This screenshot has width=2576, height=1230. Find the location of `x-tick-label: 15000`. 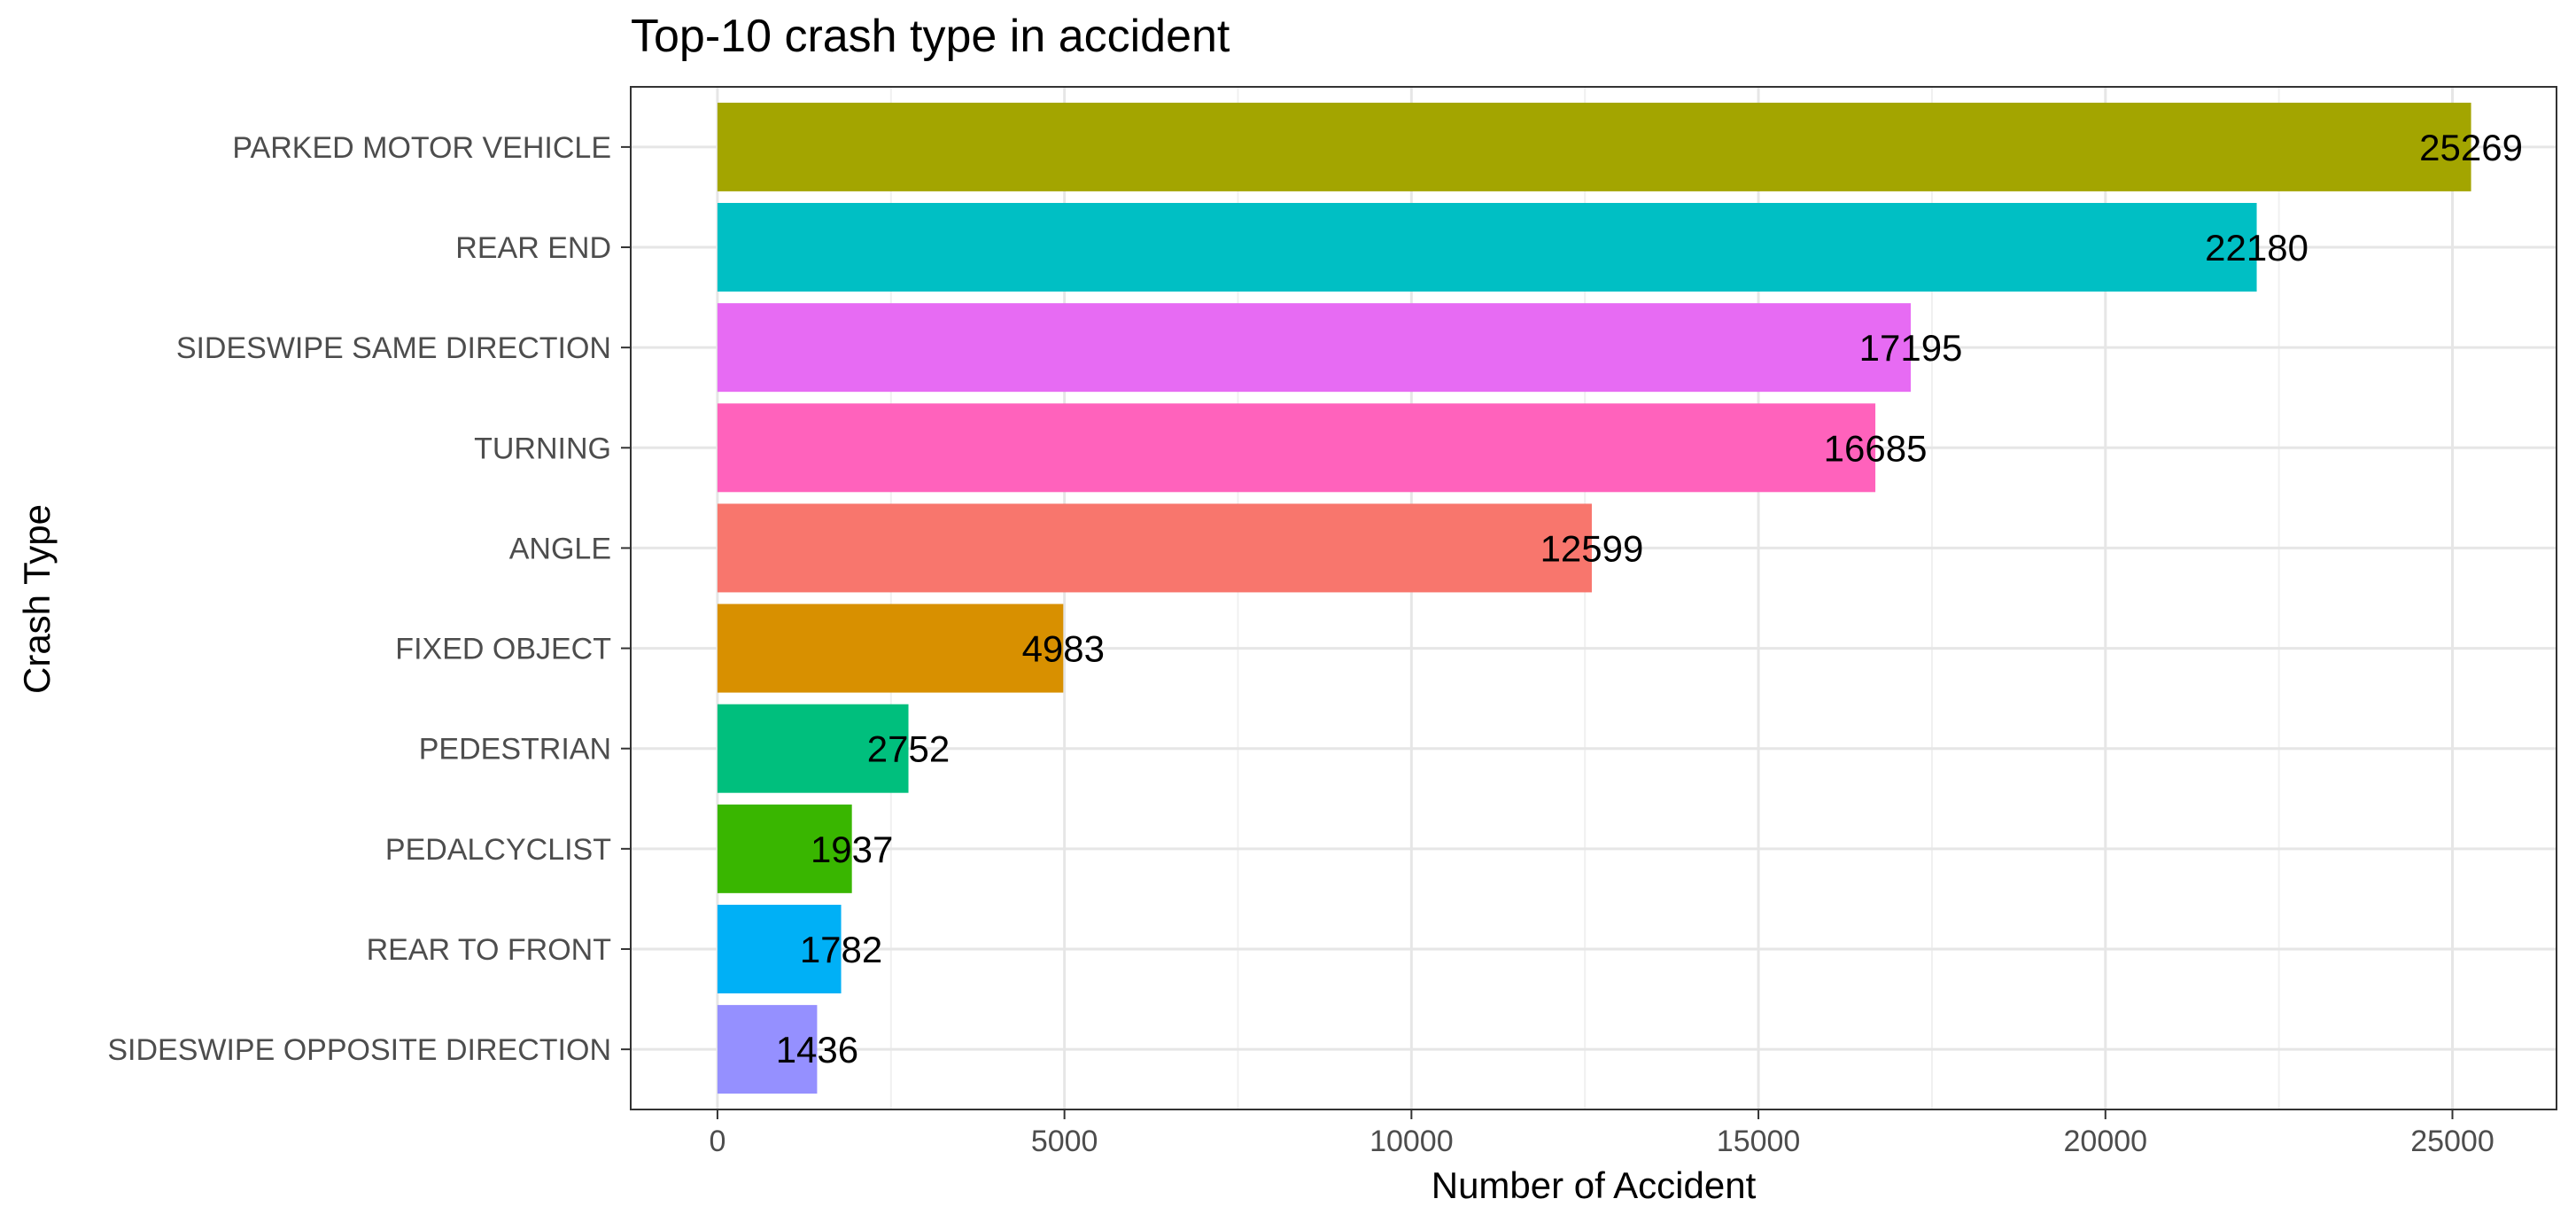

x-tick-label: 15000 is located at coordinates (1759, 1141).